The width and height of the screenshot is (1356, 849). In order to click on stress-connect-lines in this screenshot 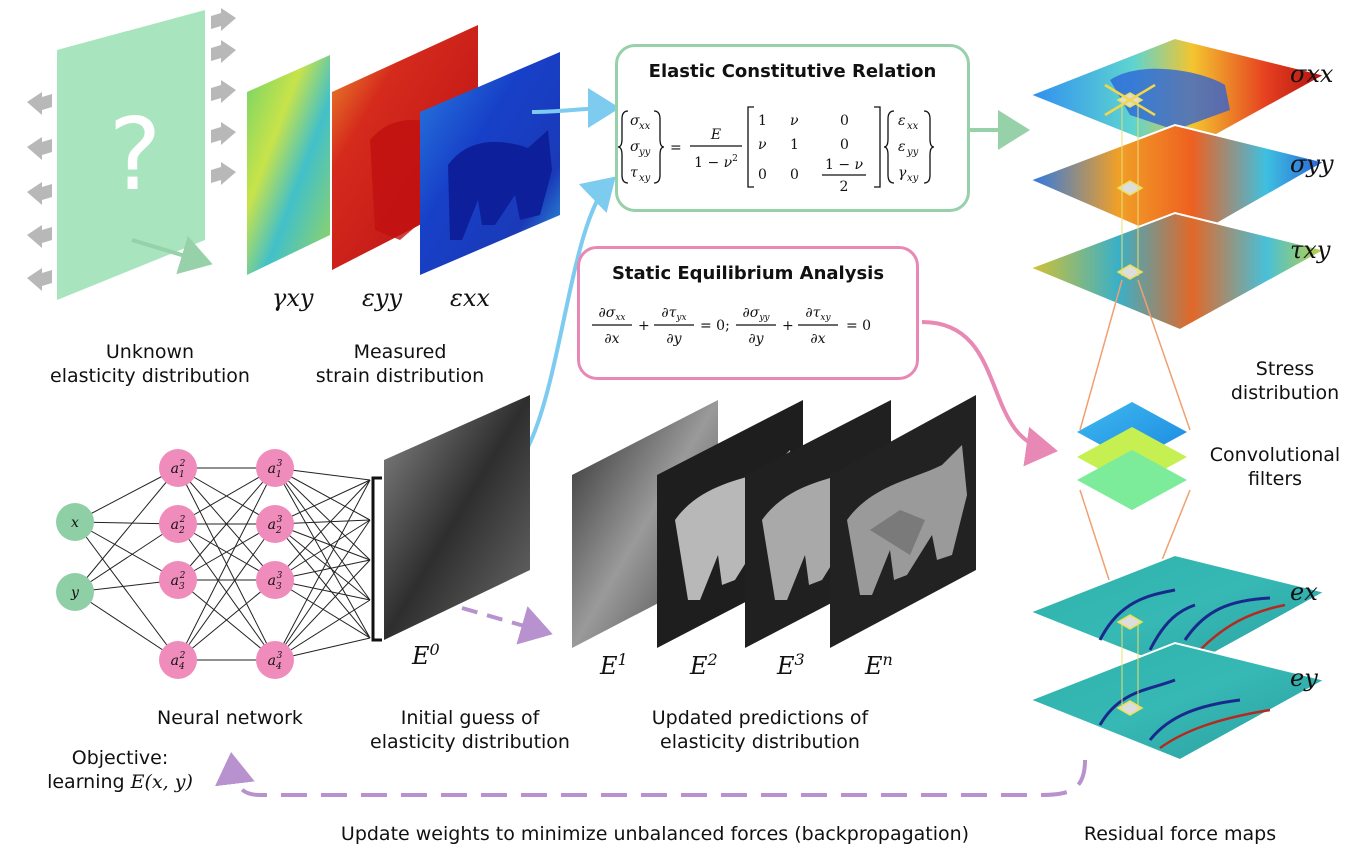, I will do `click(1130, 189)`.